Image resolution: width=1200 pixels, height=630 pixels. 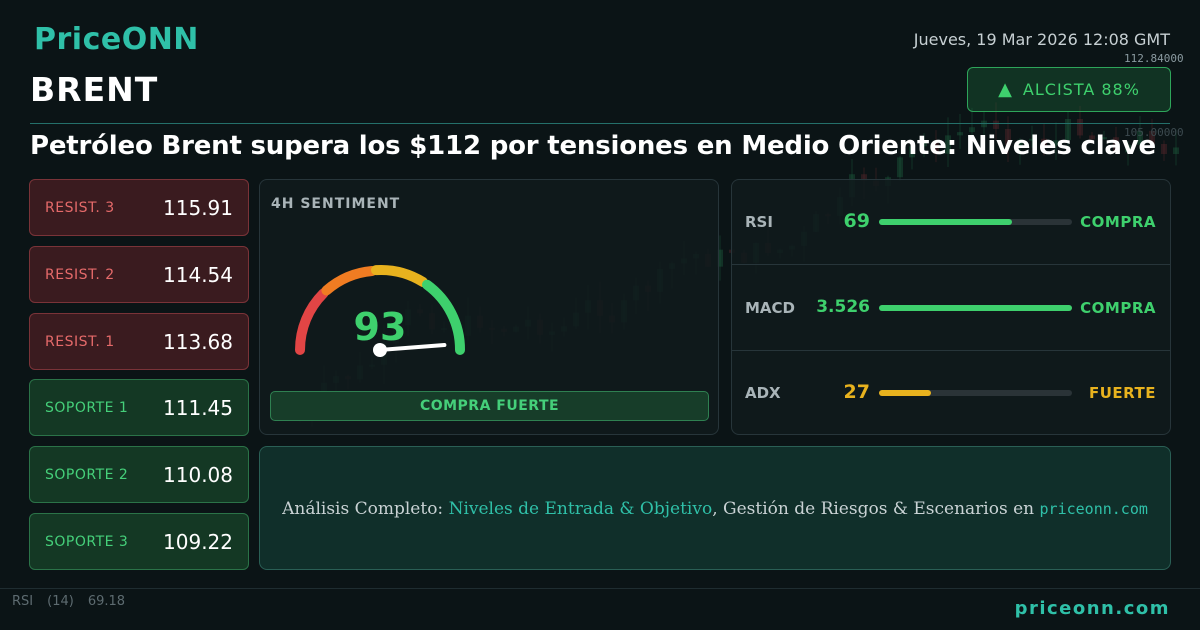 I want to click on background-price-label: 112.84000, so click(x=1154, y=58).